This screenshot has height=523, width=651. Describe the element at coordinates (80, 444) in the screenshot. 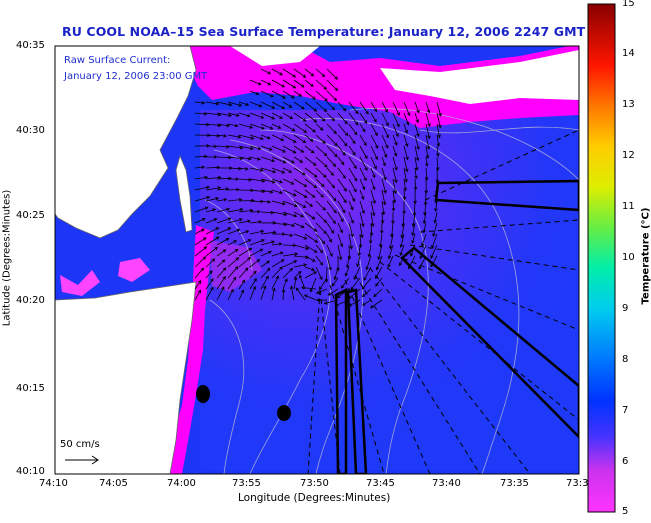

I see `scale-vector-label: 50 cm/s` at that location.